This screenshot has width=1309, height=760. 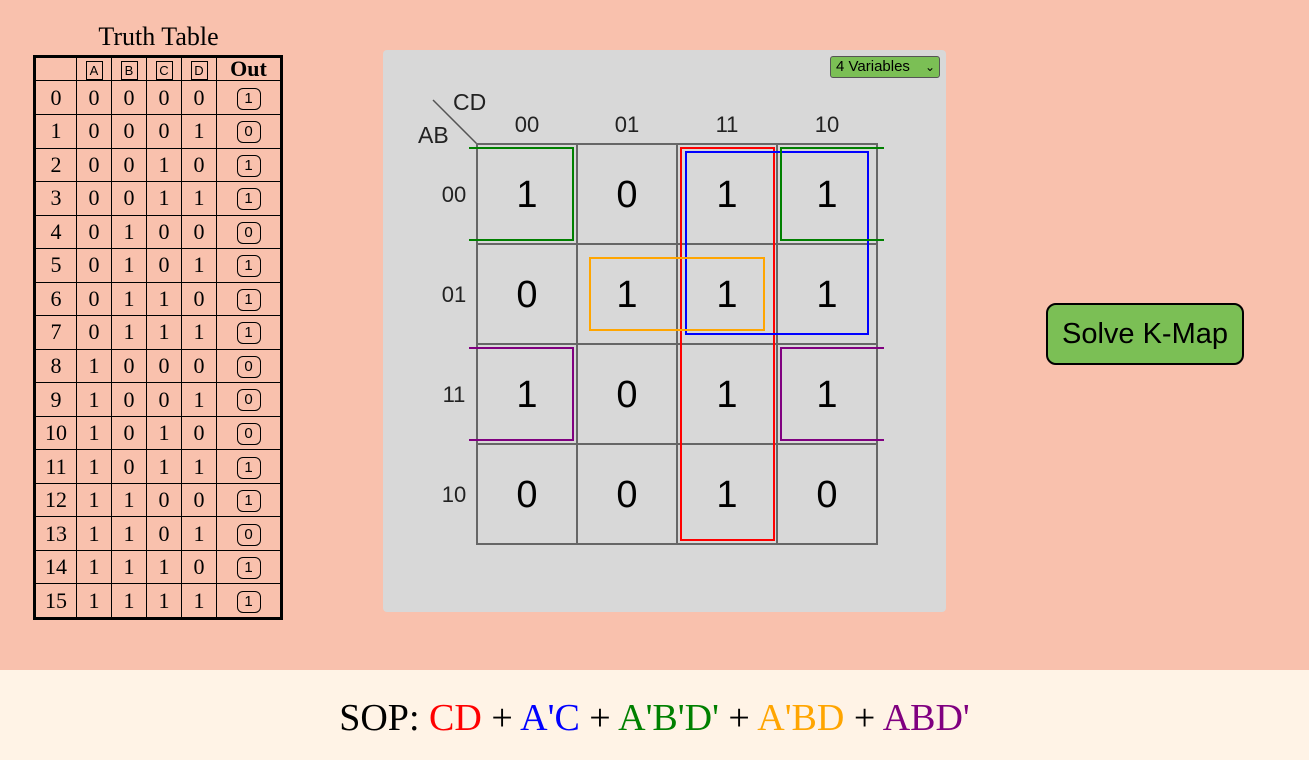 I want to click on kmap-col-header: 00, so click(x=527, y=124).